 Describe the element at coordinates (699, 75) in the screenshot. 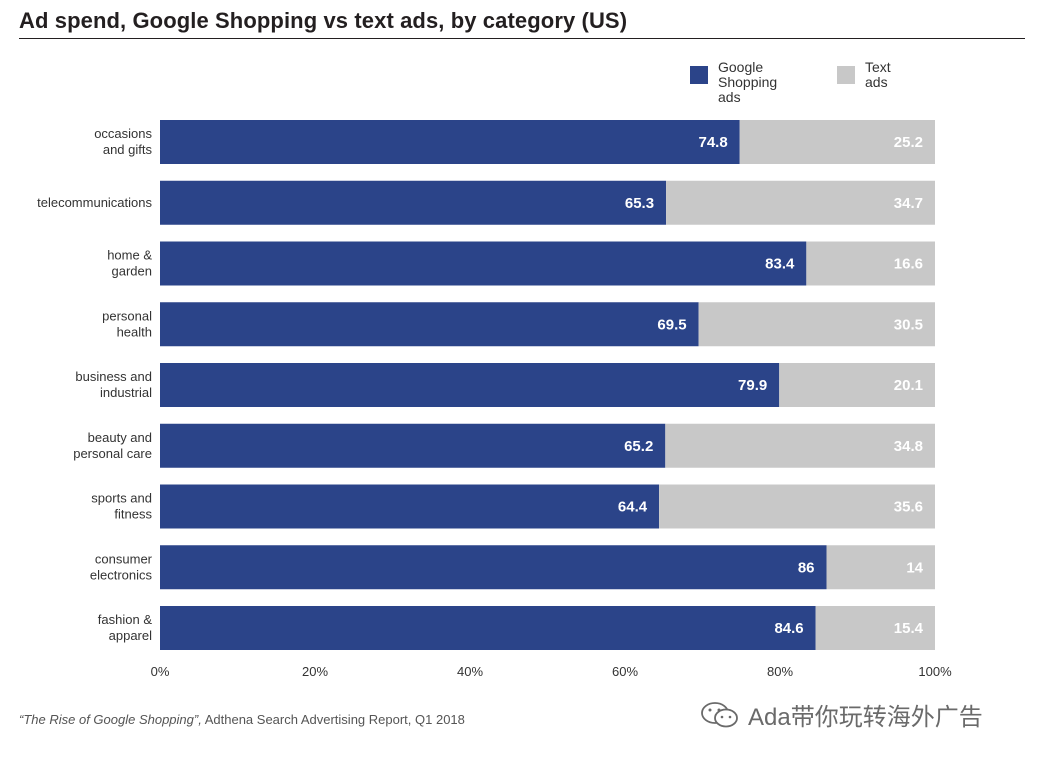

I see `legend-swatch-google-shopping` at that location.